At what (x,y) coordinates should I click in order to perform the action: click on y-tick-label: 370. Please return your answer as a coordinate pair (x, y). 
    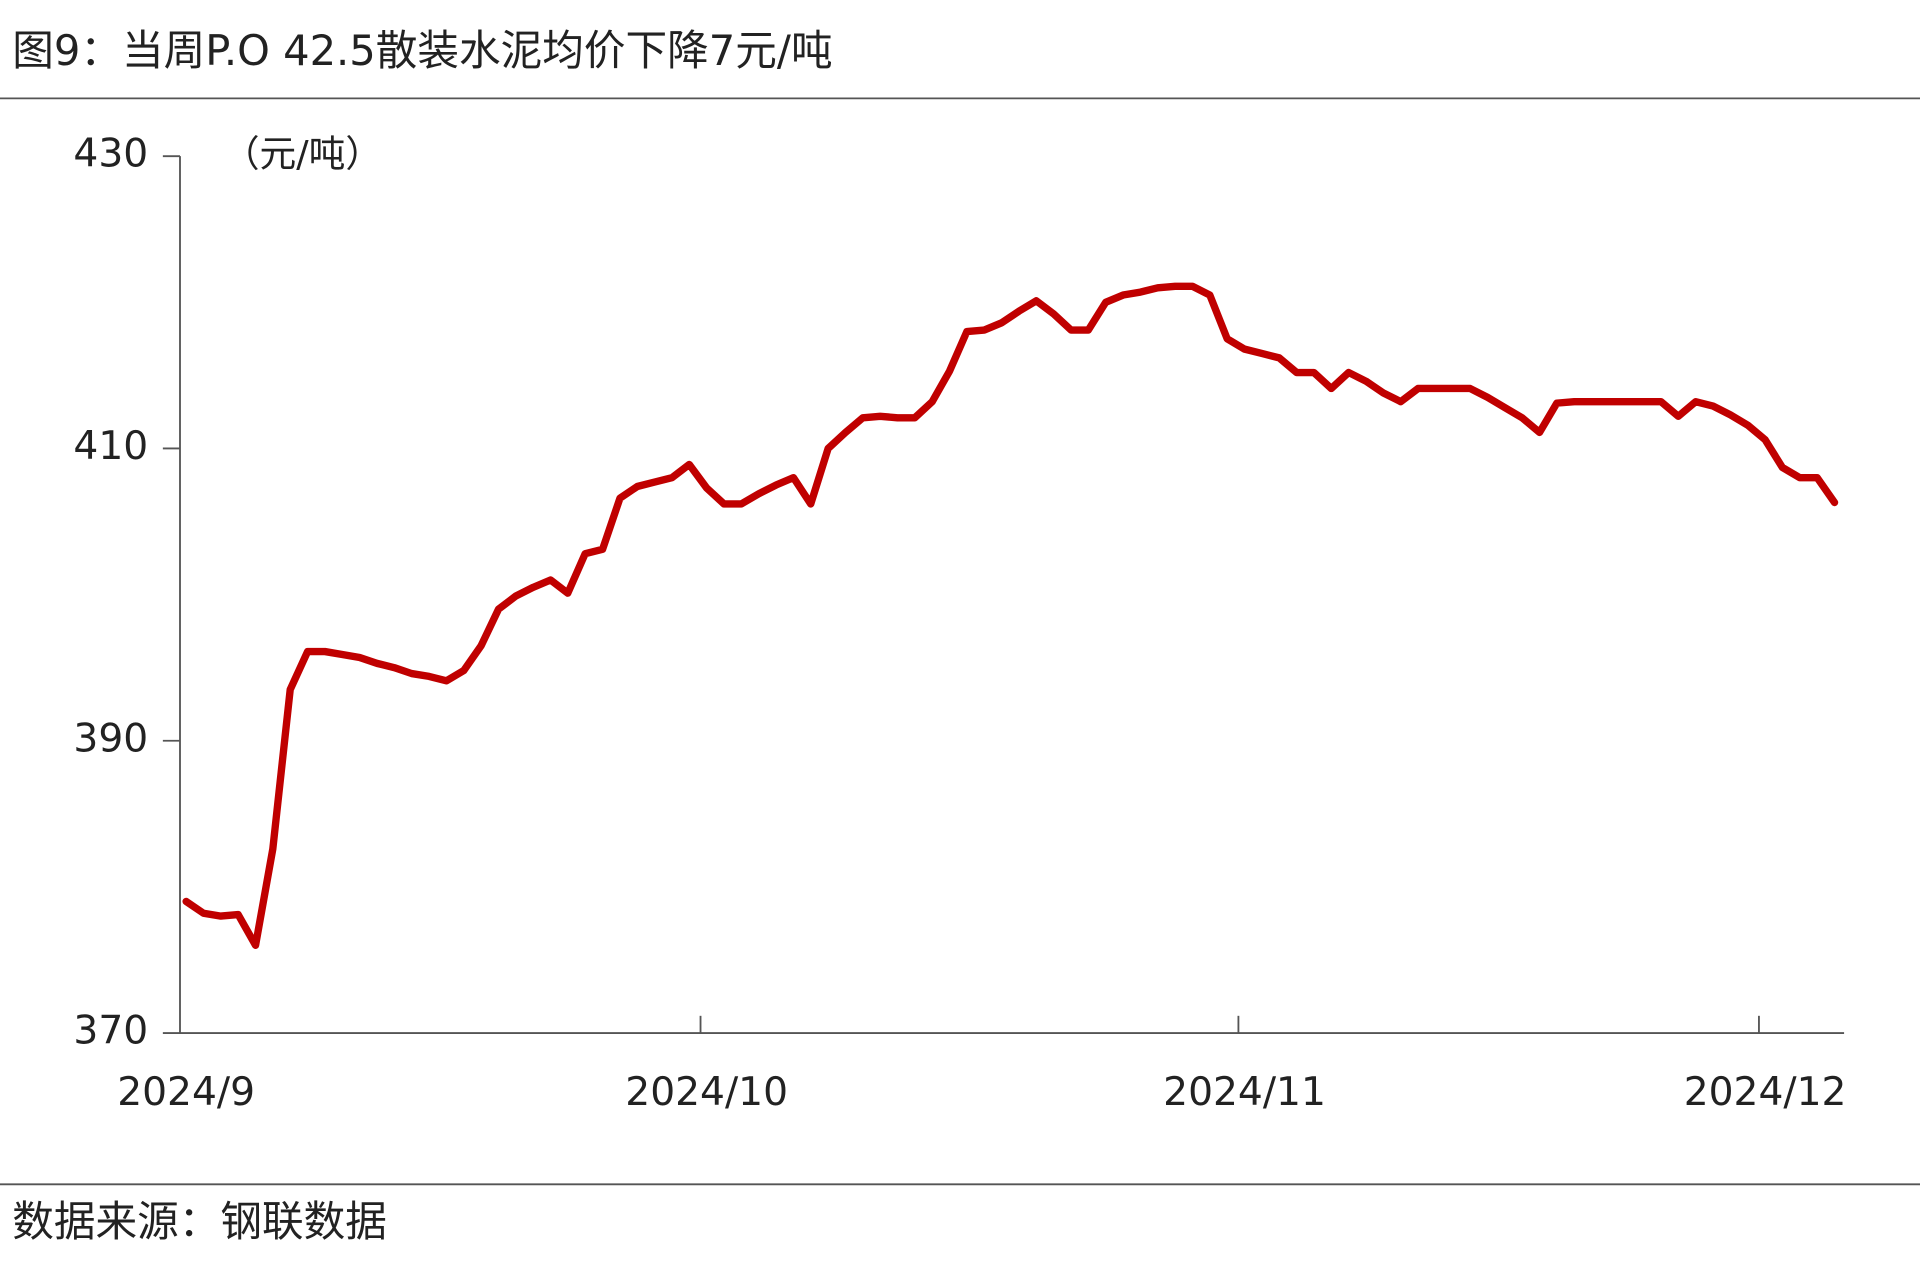
    Looking at the image, I should click on (110, 1030).